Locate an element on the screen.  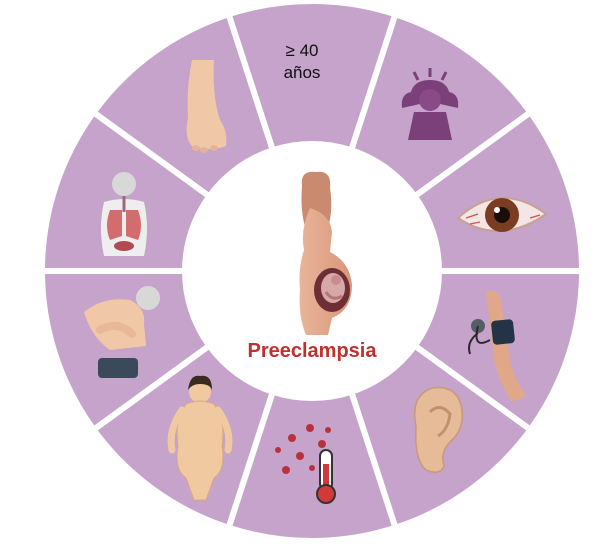
ear-icon is located at coordinates (438, 429).